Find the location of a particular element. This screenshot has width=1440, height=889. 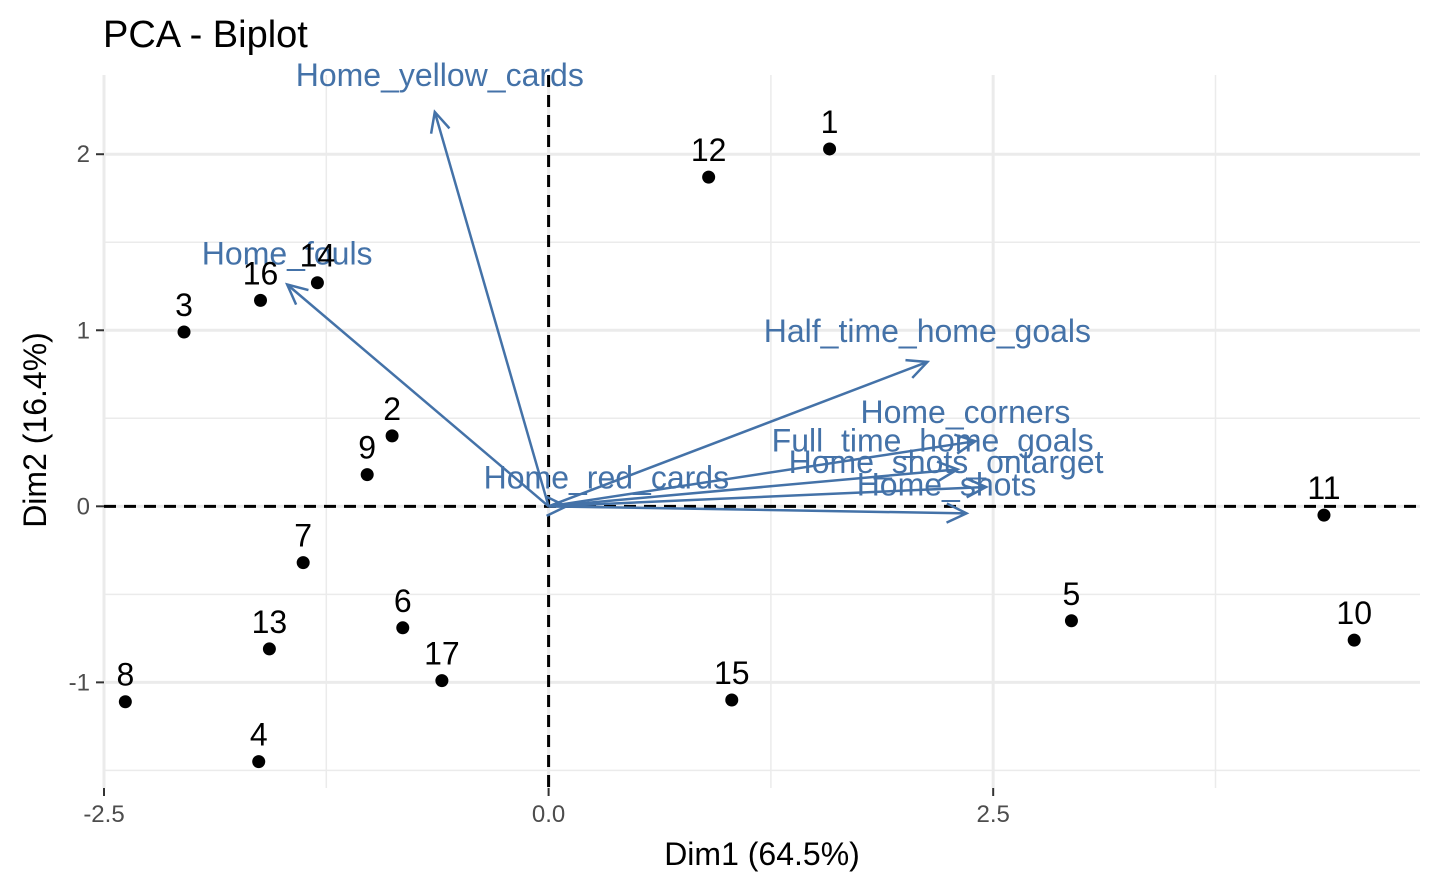

individual-point: 15 is located at coordinates (732, 681).